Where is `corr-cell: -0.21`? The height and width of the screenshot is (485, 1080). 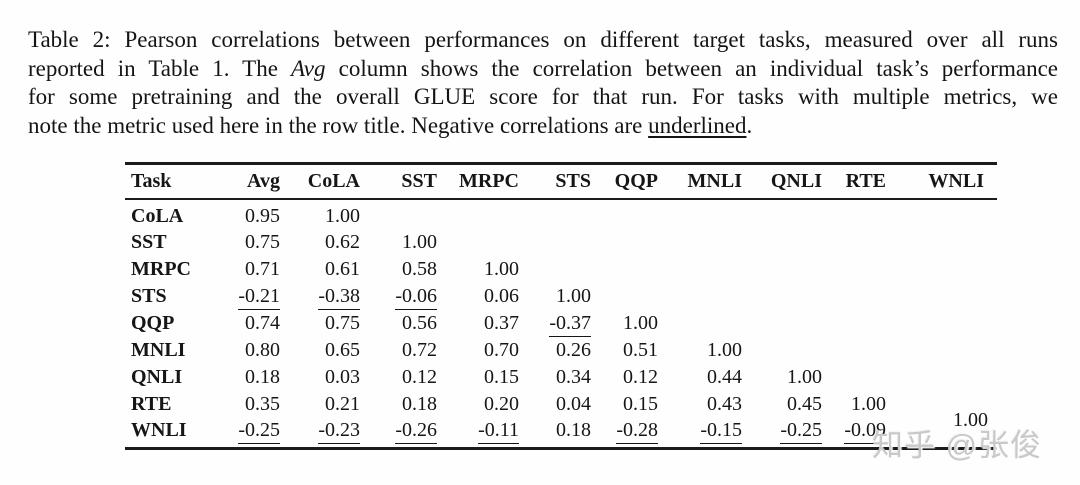
corr-cell: -0.21 is located at coordinates (236, 296).